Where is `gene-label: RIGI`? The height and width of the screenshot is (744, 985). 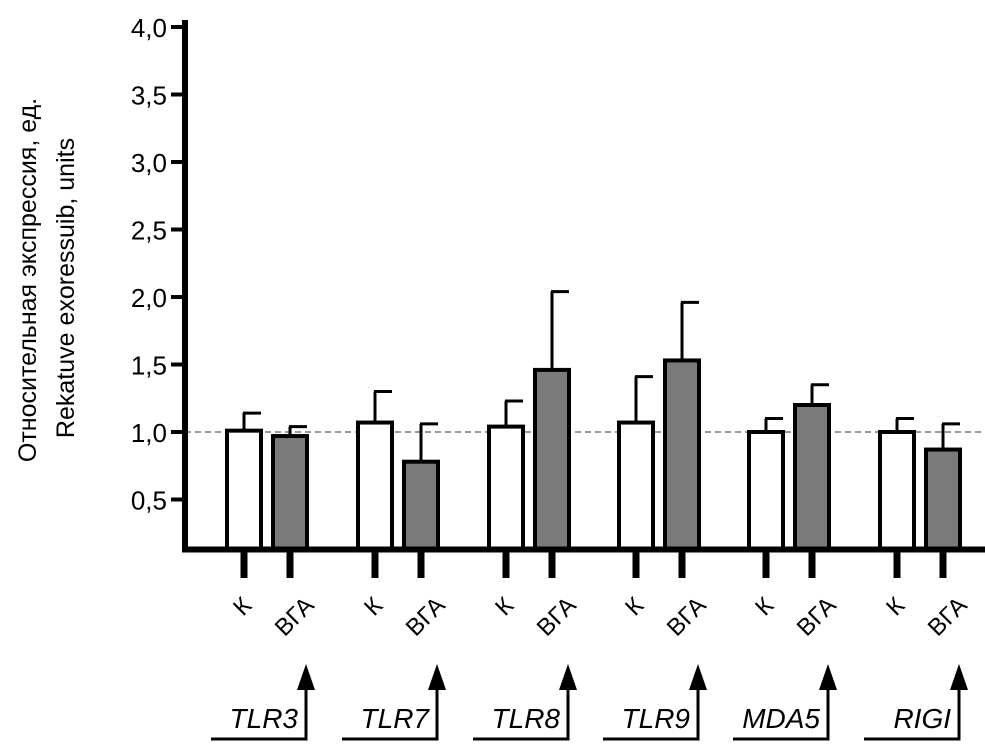
gene-label: RIGI is located at coordinates (922, 718).